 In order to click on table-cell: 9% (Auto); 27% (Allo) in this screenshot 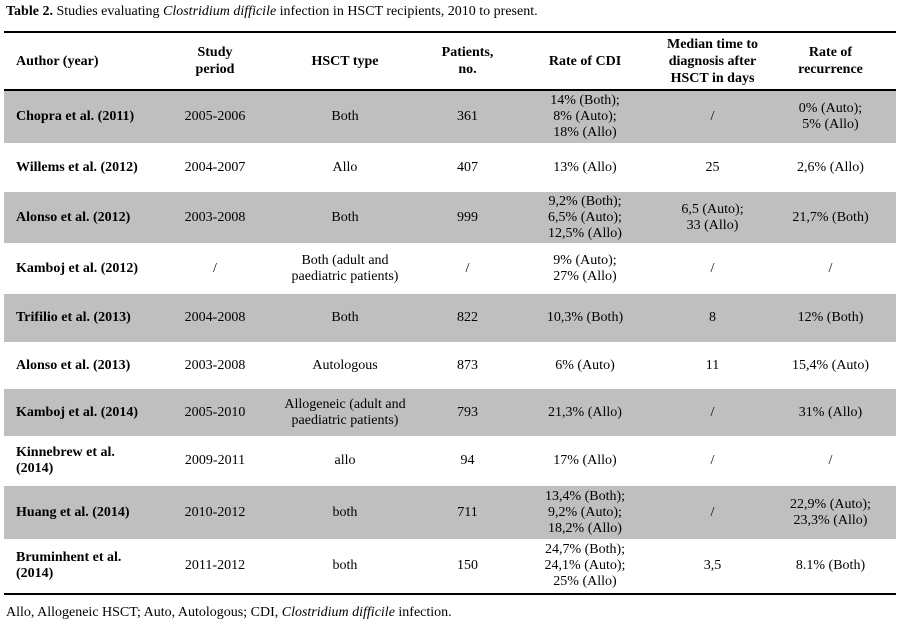, I will do `click(585, 268)`.